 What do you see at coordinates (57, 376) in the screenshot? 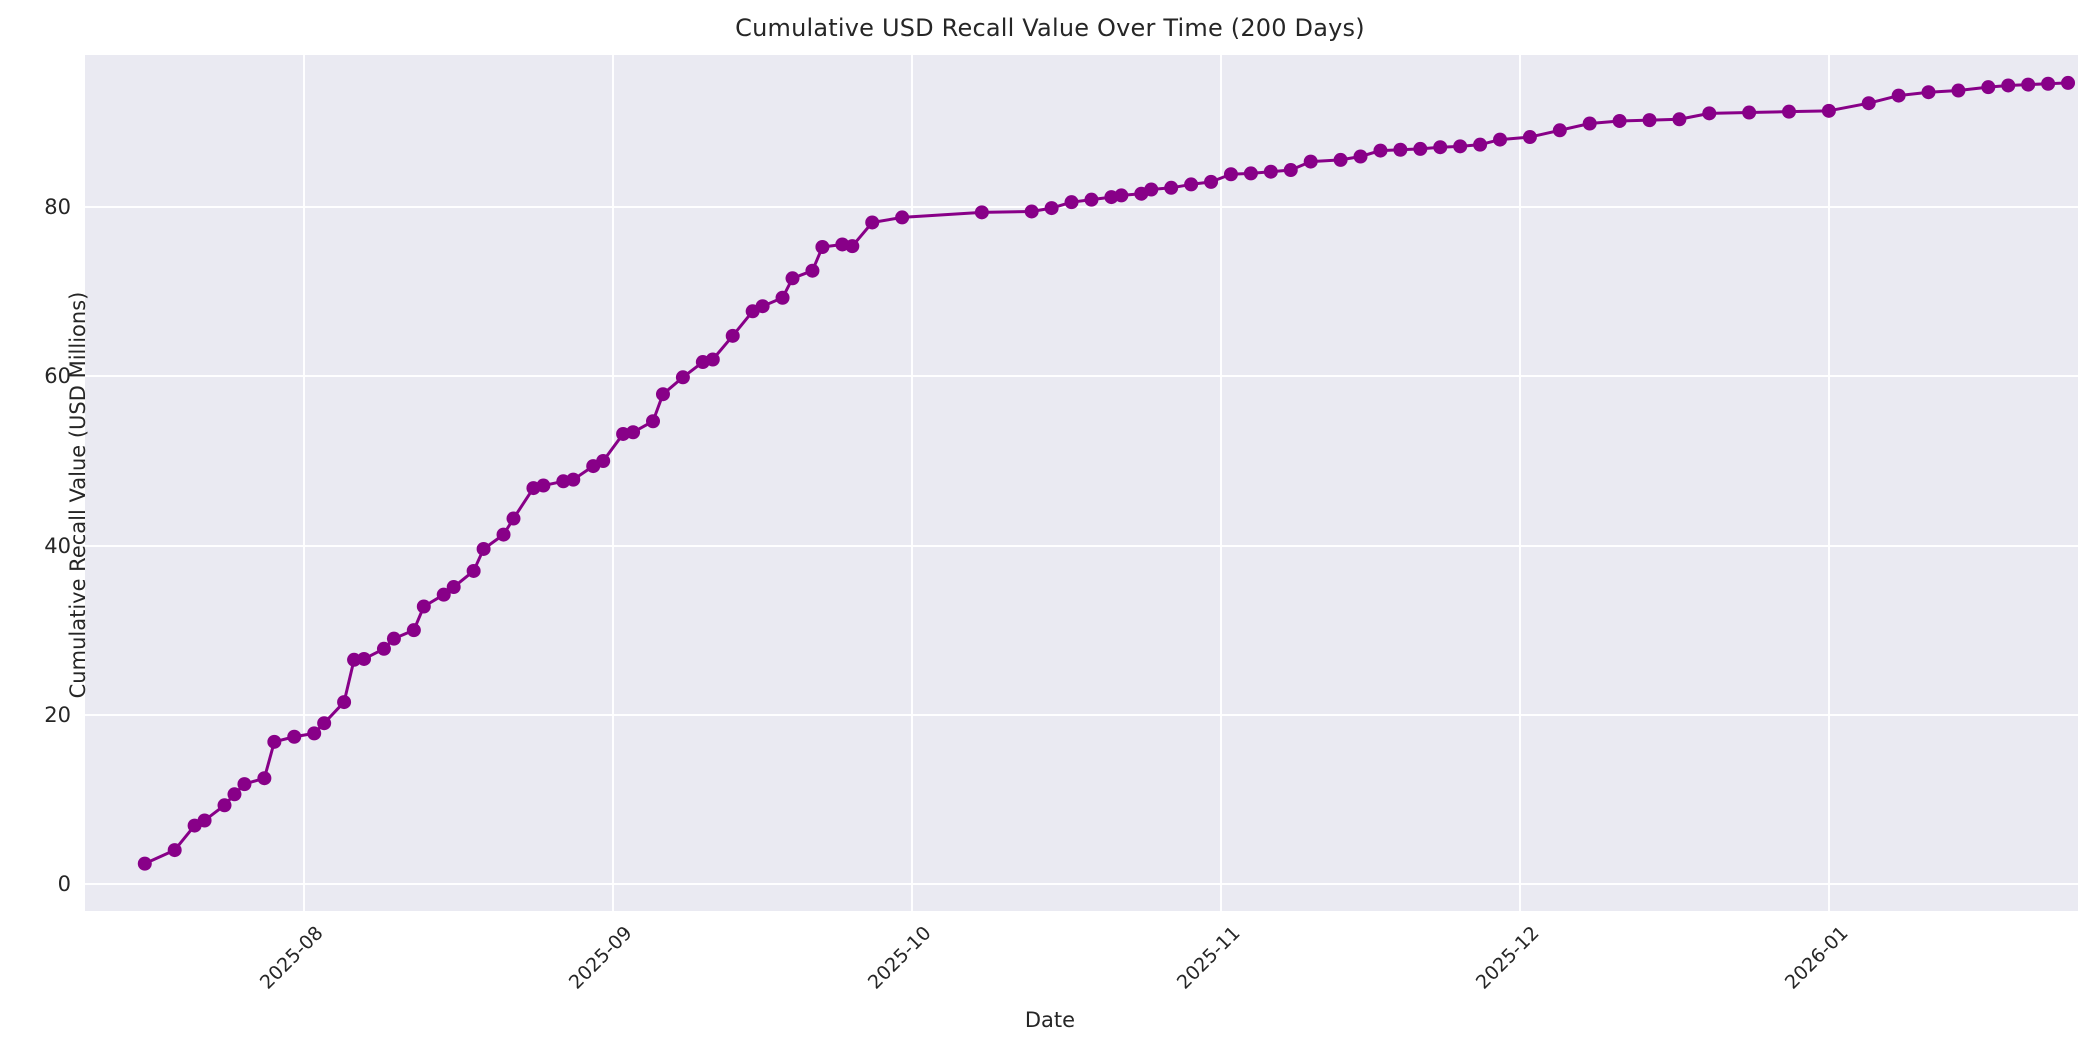
I see `y-axis-tick-label: 60` at bounding box center [57, 376].